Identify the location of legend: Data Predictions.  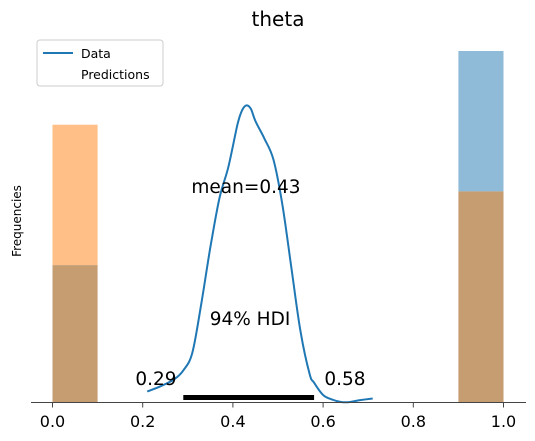
(100, 63).